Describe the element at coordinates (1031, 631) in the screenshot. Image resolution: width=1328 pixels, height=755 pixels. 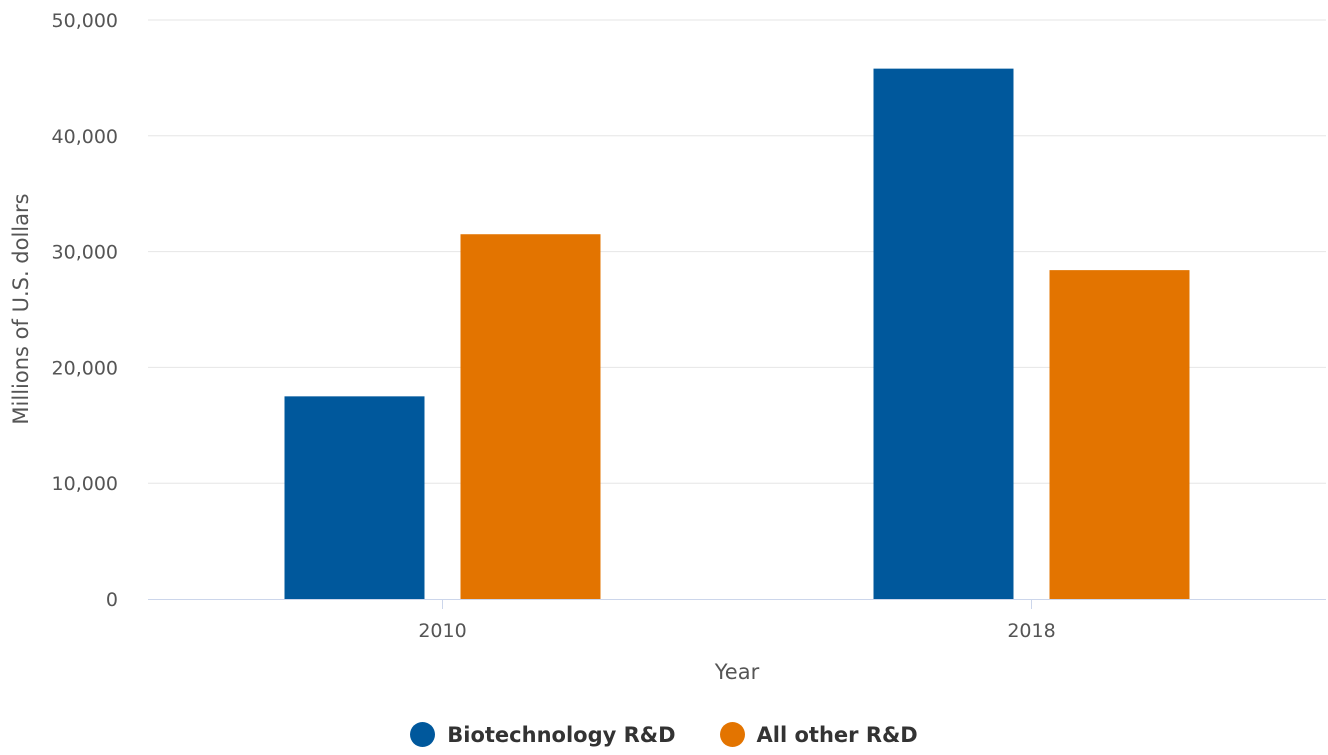
I see `x-tick-label: 2018` at that location.